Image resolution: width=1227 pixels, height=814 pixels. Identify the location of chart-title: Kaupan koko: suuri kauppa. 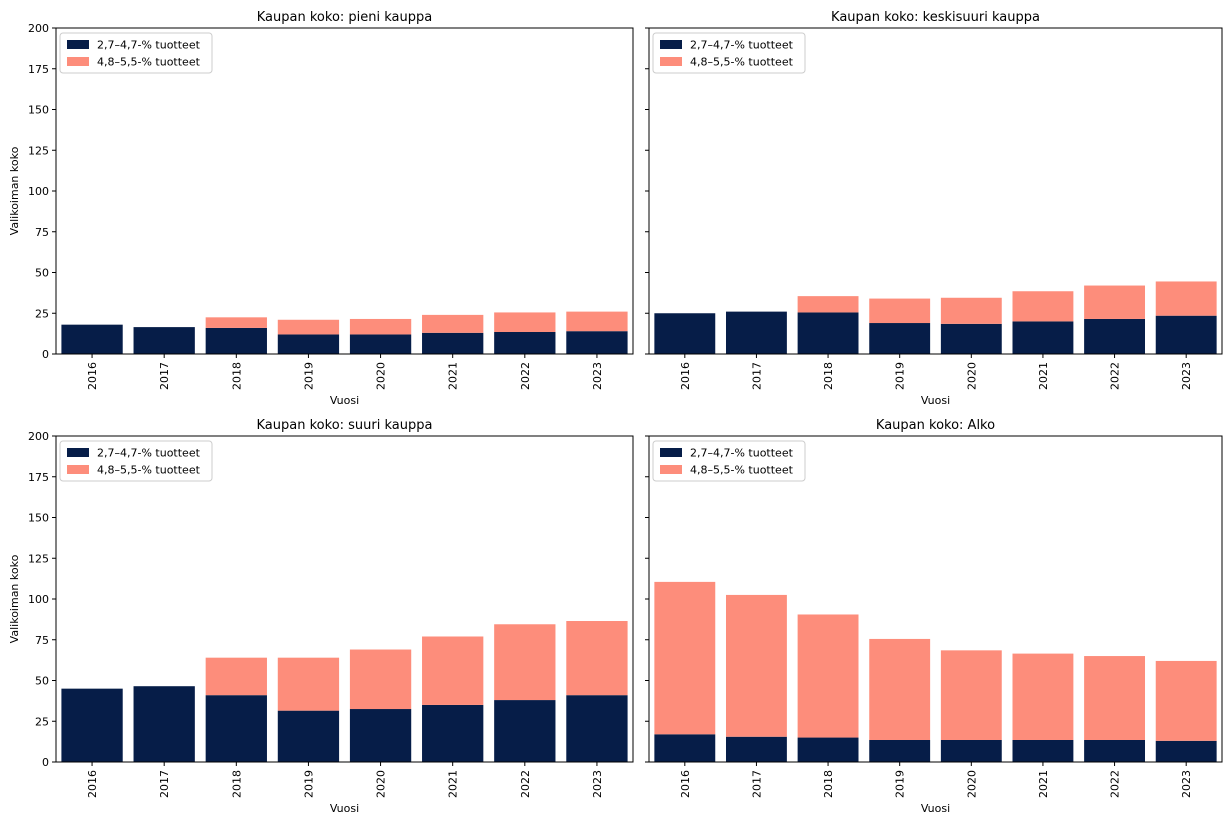
(345, 425).